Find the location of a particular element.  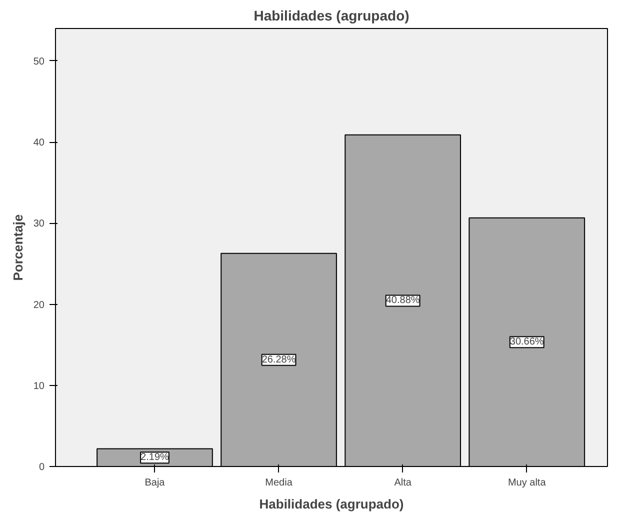

x-axis-title: Habilidades (agrupado) is located at coordinates (331, 504).